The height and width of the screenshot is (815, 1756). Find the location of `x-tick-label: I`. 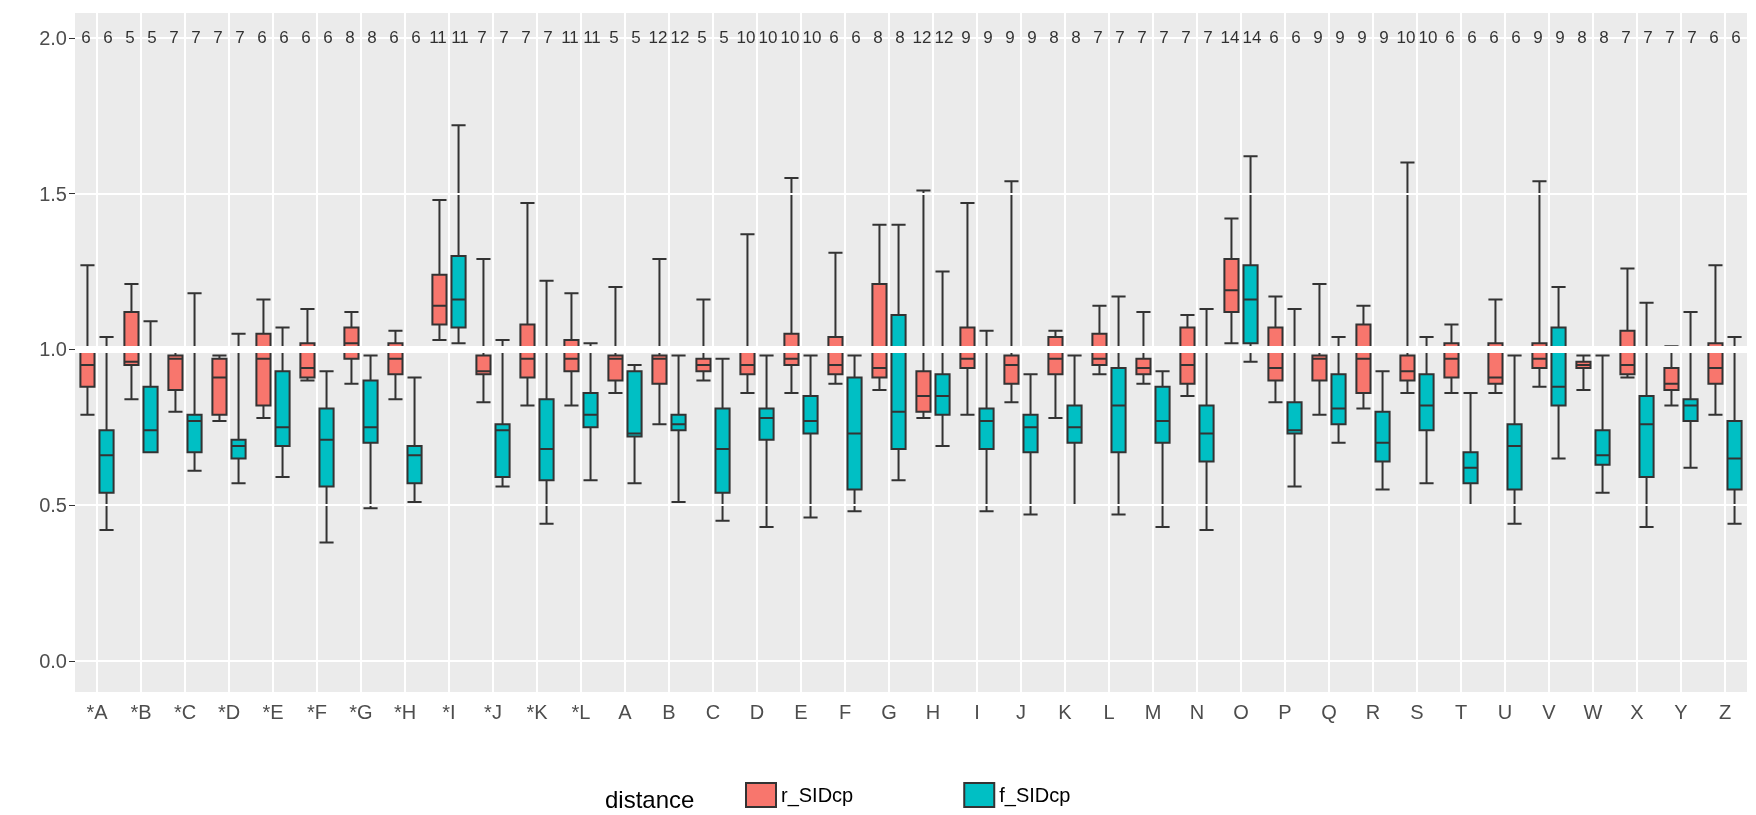

x-tick-label: I is located at coordinates (977, 712).